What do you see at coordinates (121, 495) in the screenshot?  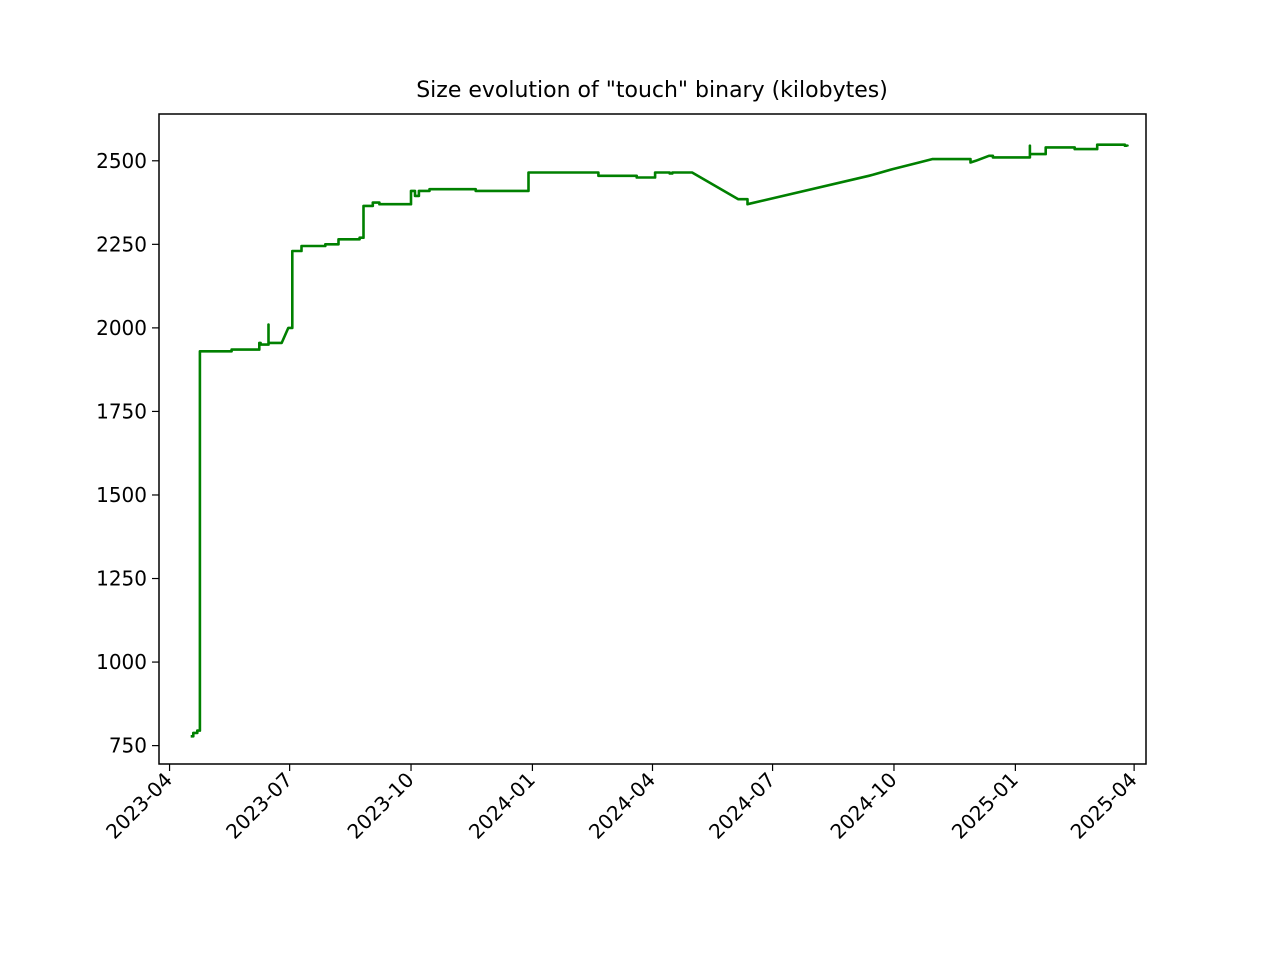 I see `y-tick-label: 1500` at bounding box center [121, 495].